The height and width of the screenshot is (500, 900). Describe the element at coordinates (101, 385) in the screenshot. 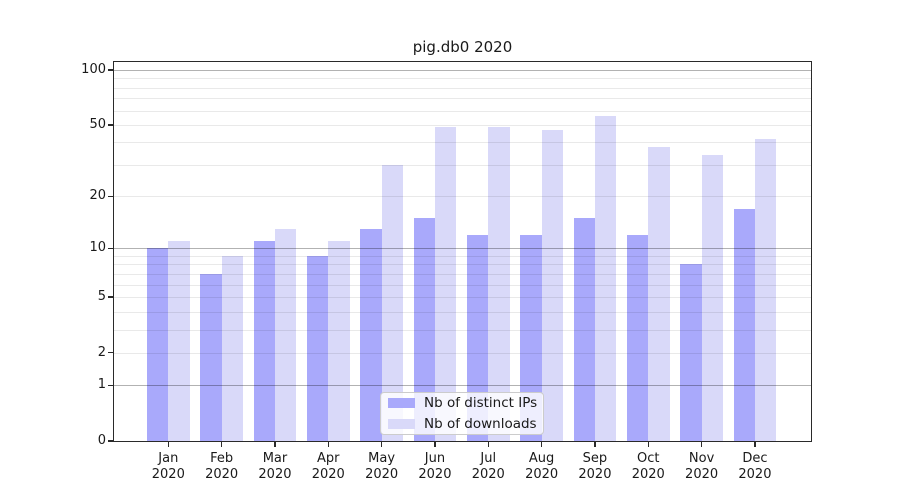

I see `y-tick-label-1: 1` at that location.